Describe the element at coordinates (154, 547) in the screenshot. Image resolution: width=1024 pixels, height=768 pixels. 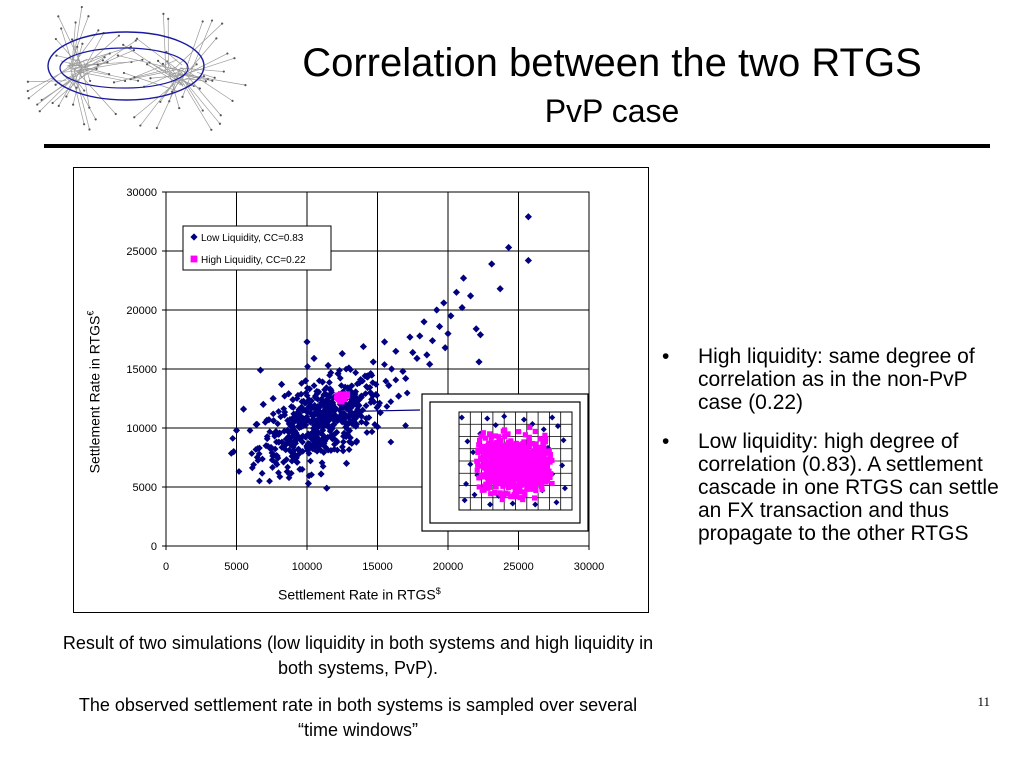
I see `y-tick-label: 0` at that location.